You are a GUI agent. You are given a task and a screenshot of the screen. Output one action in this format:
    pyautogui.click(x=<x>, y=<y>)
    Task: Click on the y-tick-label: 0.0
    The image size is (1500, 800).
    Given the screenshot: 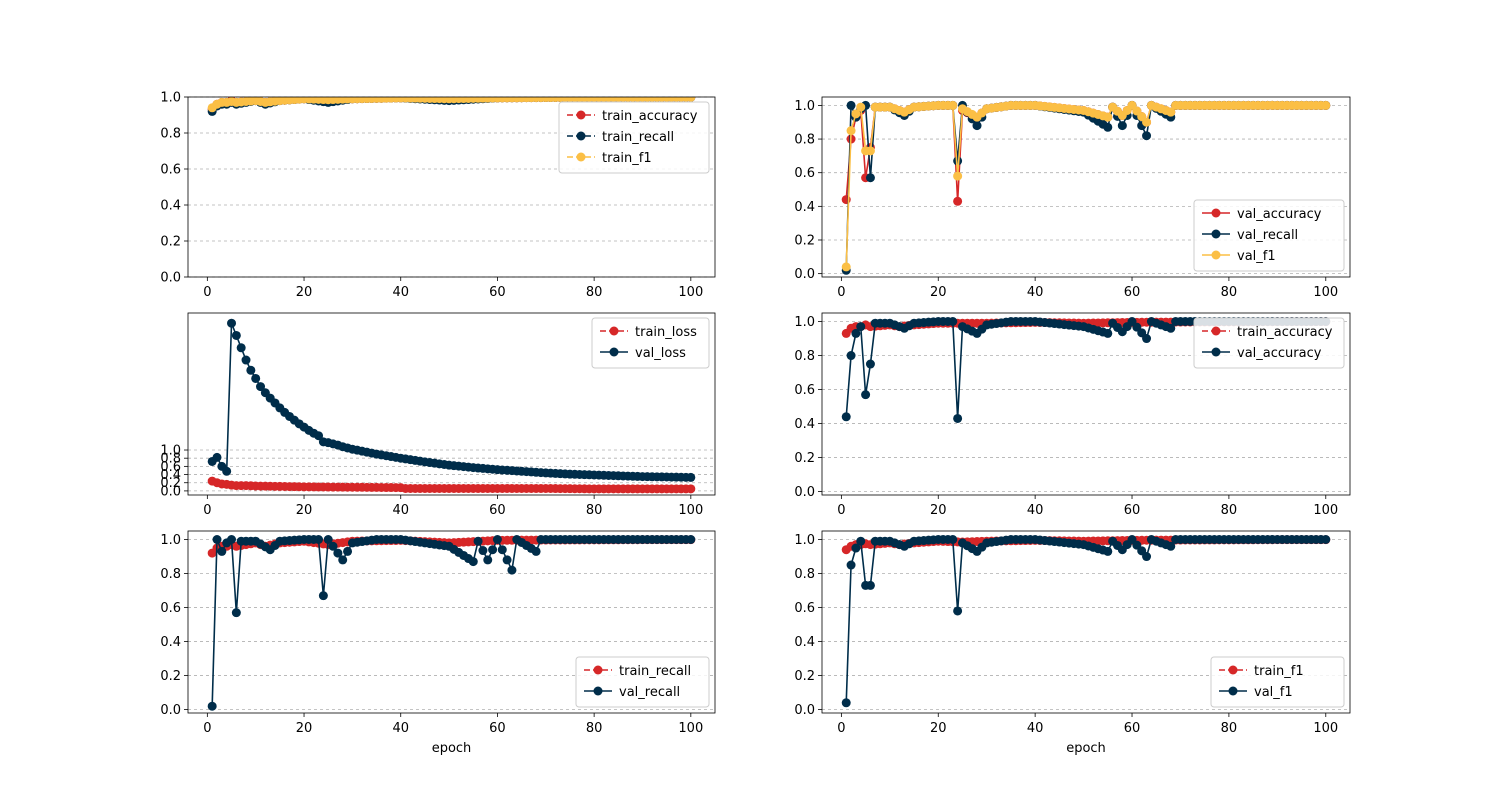 What is the action you would take?
    pyautogui.click(x=804, y=274)
    